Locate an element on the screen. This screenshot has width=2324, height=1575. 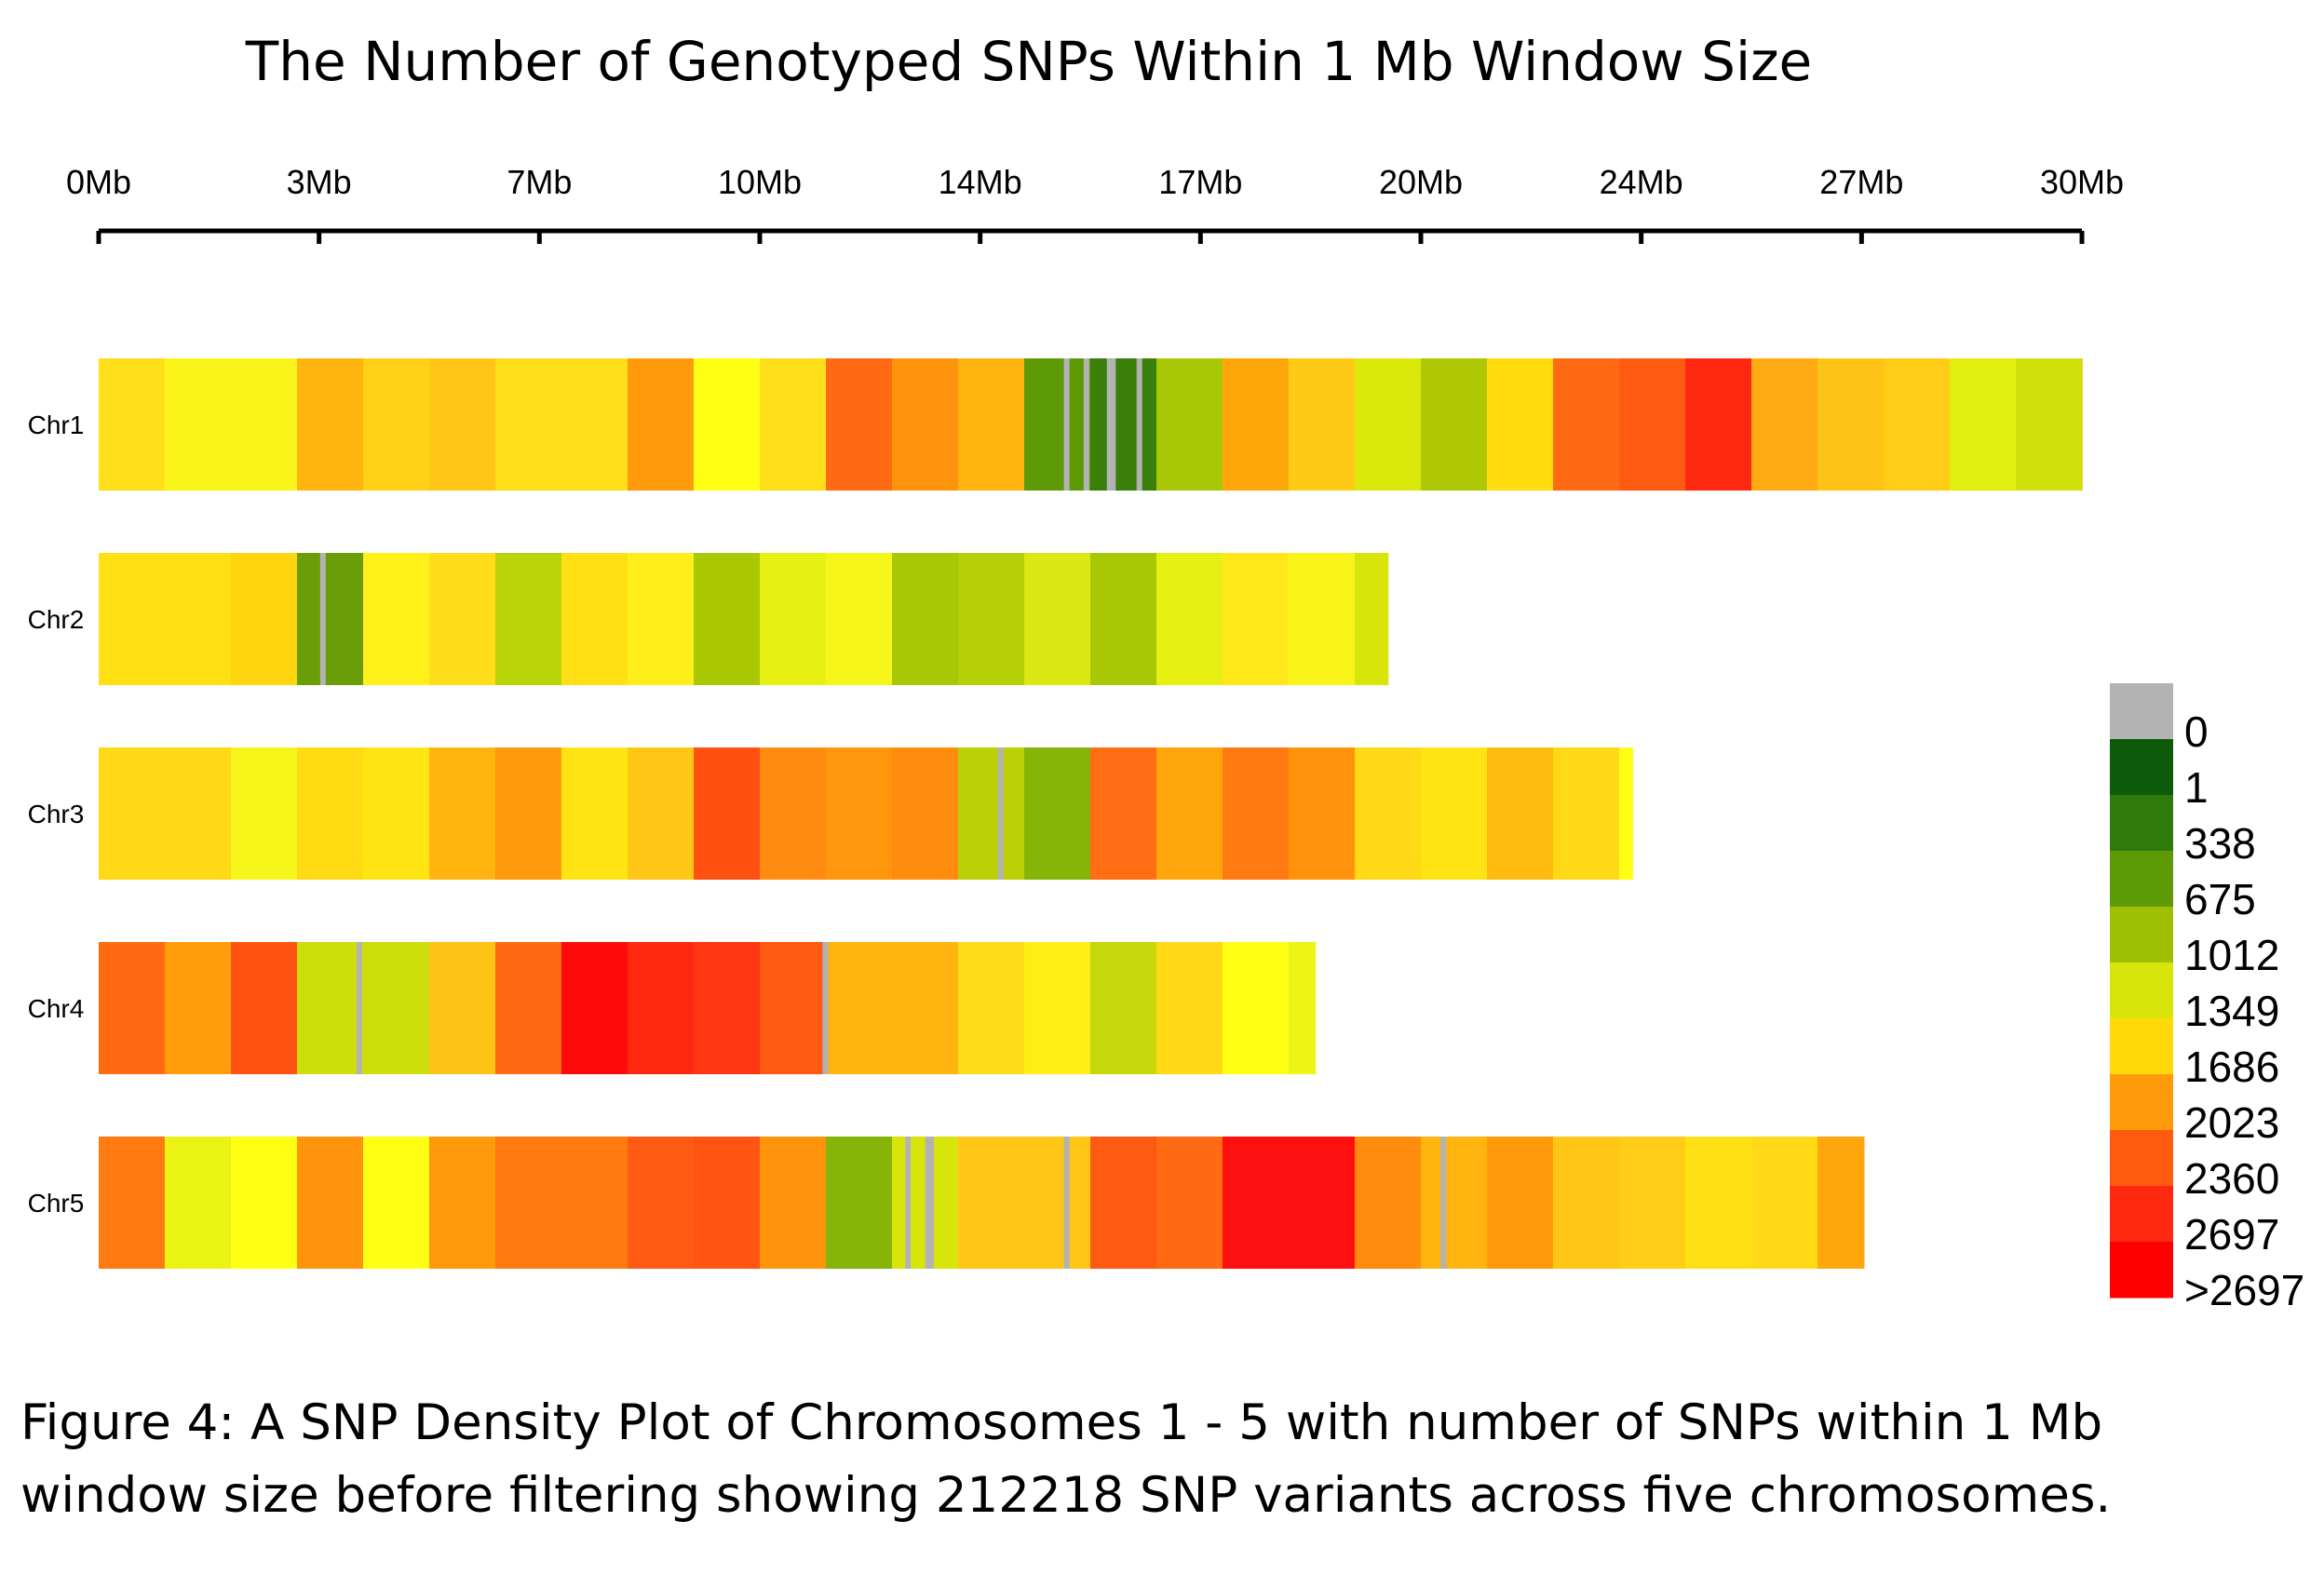
chromosome-track-chr2: Chr2 is located at coordinates (709, 619).